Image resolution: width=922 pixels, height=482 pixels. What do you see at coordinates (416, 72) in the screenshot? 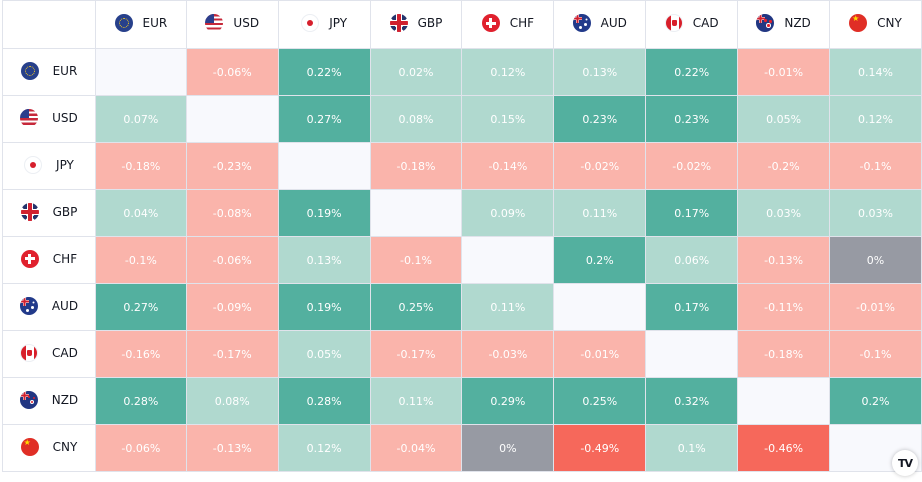
I see `rate-cell-eur-gbp: 0.02%` at bounding box center [416, 72].